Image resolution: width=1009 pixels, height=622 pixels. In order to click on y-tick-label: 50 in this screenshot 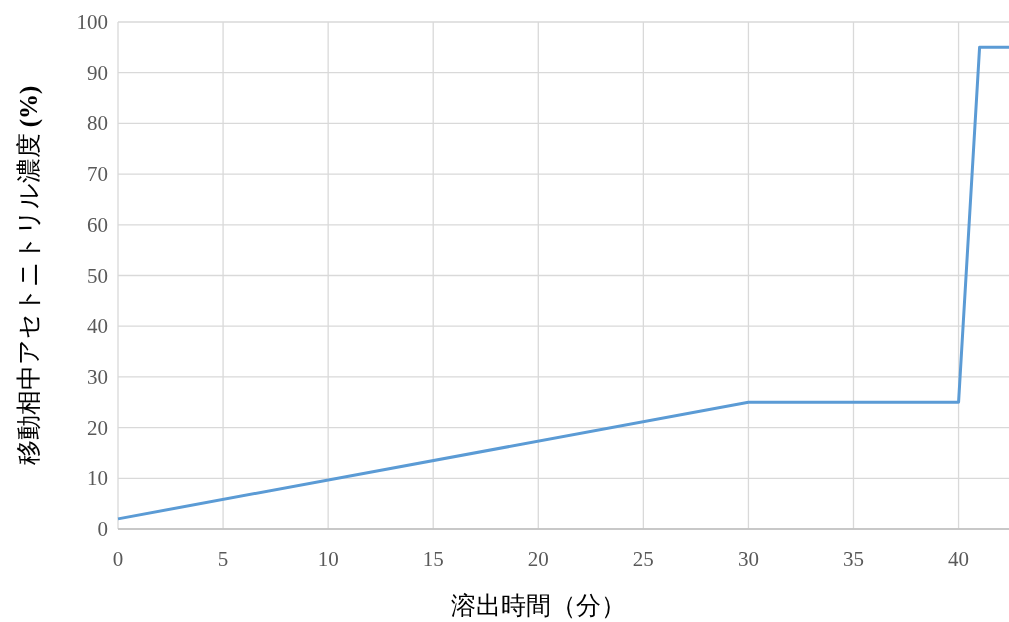, I will do `click(97, 275)`.